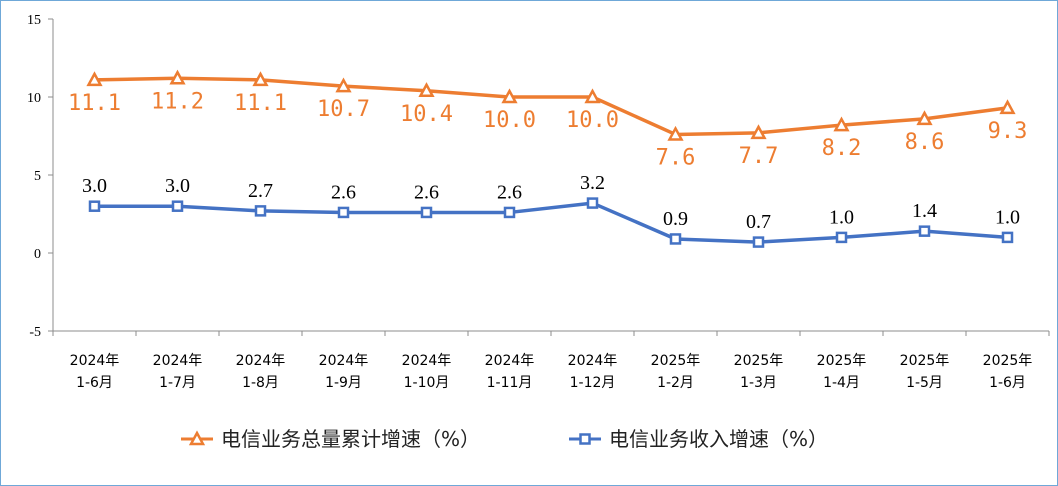 The width and height of the screenshot is (1058, 486). What do you see at coordinates (925, 142) in the screenshot?
I see `data-label: 8.6` at bounding box center [925, 142].